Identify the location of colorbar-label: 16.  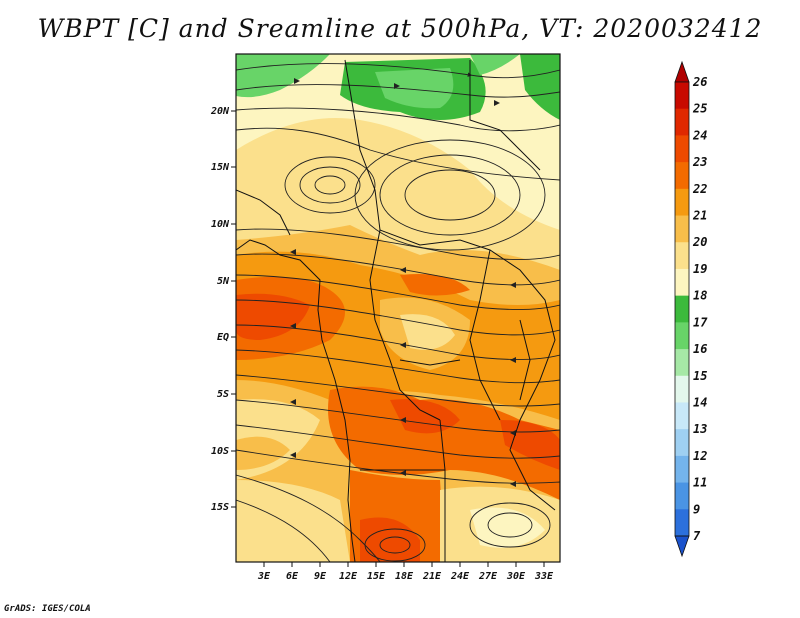
(700, 349).